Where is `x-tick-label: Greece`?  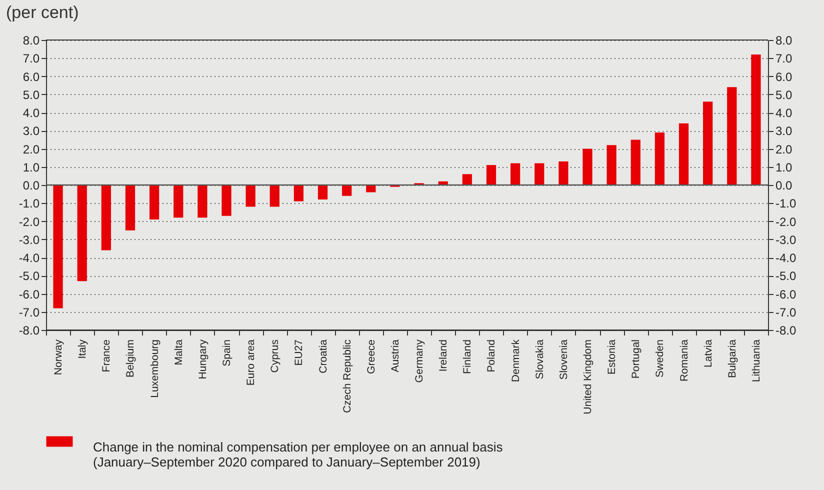 x-tick-label: Greece is located at coordinates (371, 356).